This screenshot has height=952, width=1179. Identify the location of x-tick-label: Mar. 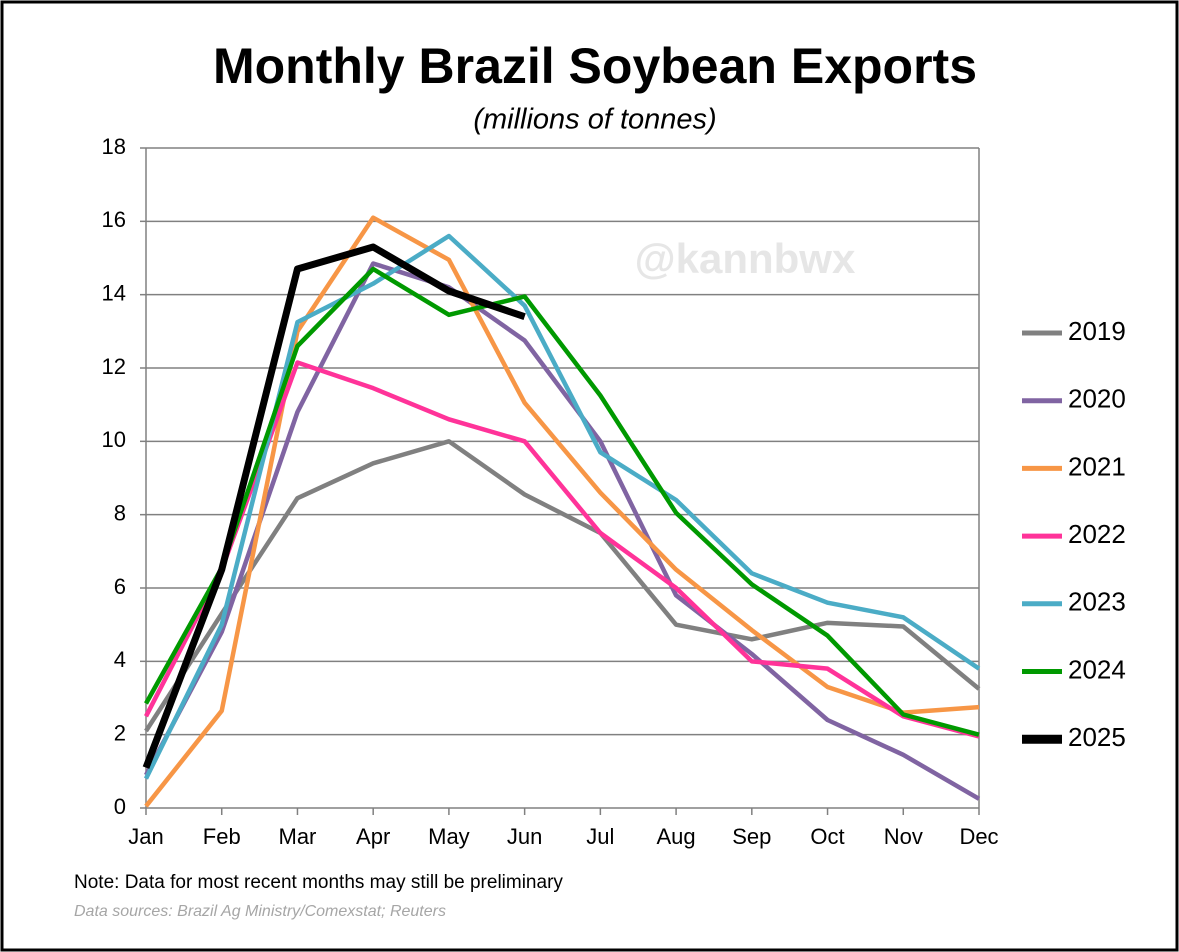
(298, 836).